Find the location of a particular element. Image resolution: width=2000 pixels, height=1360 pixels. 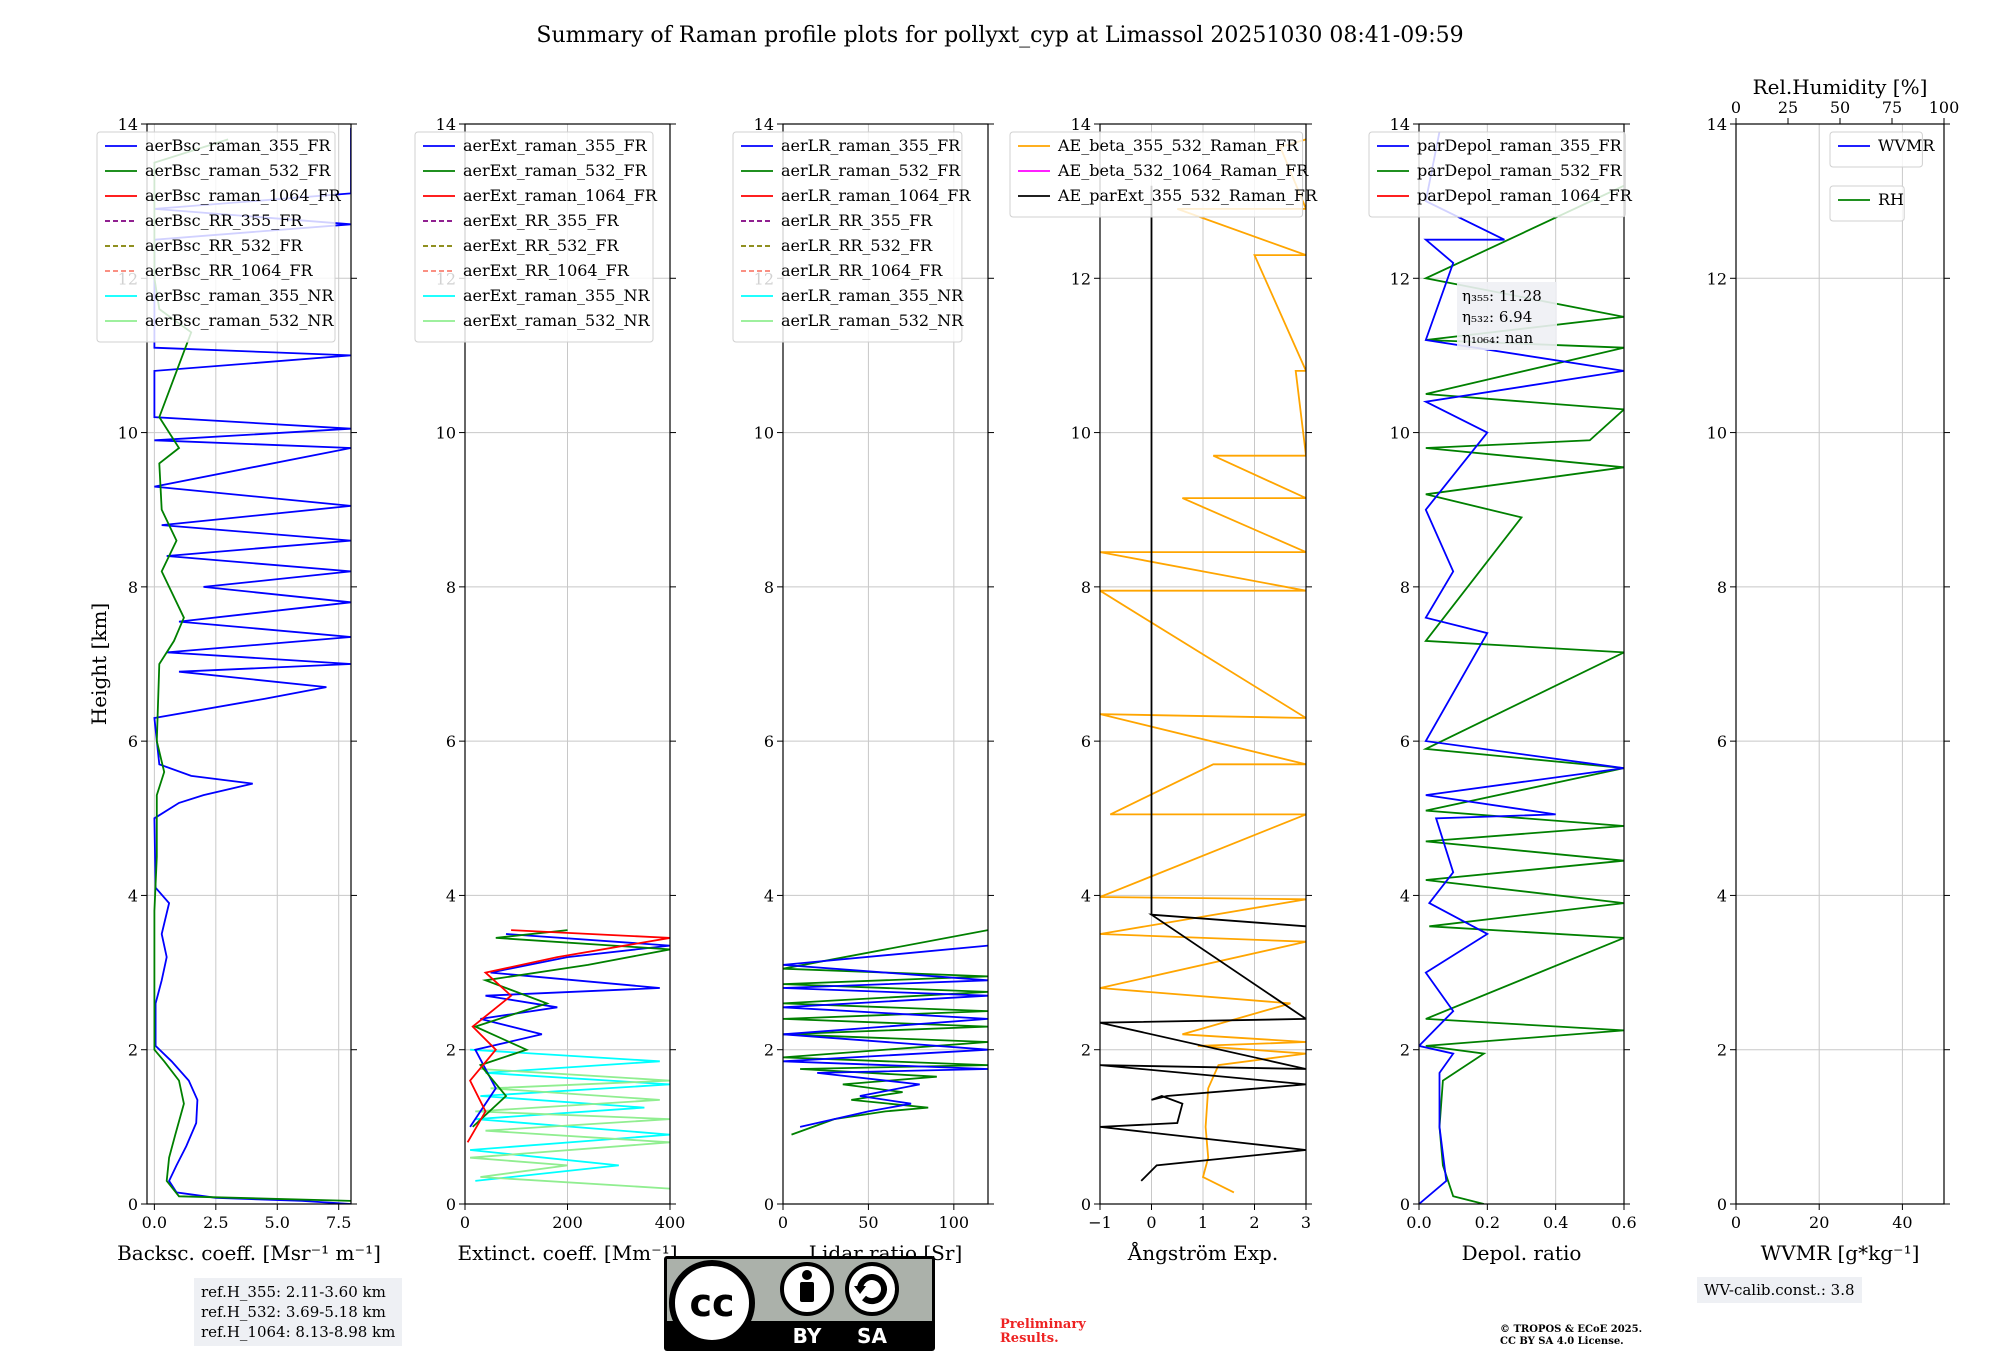

copyright-line-2: CC BY SA 4.0 License. is located at coordinates (1562, 1341).